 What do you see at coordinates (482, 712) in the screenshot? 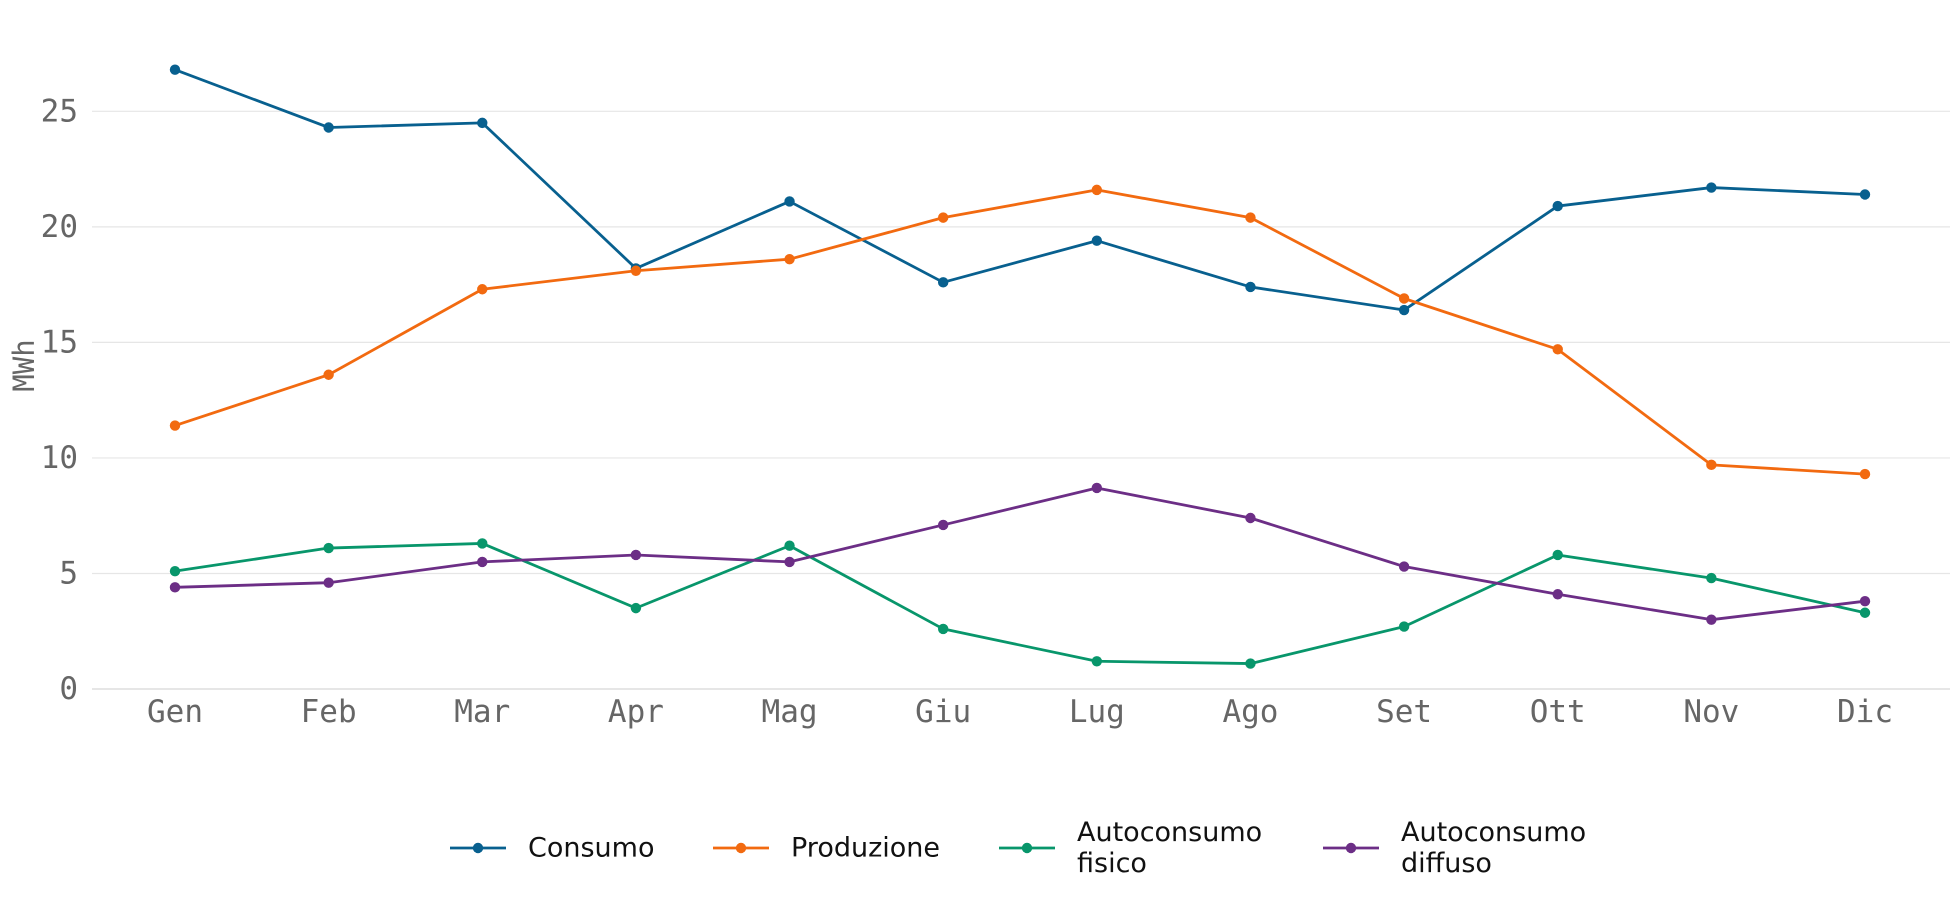
I see `x-tick-label: Mar` at bounding box center [482, 712].